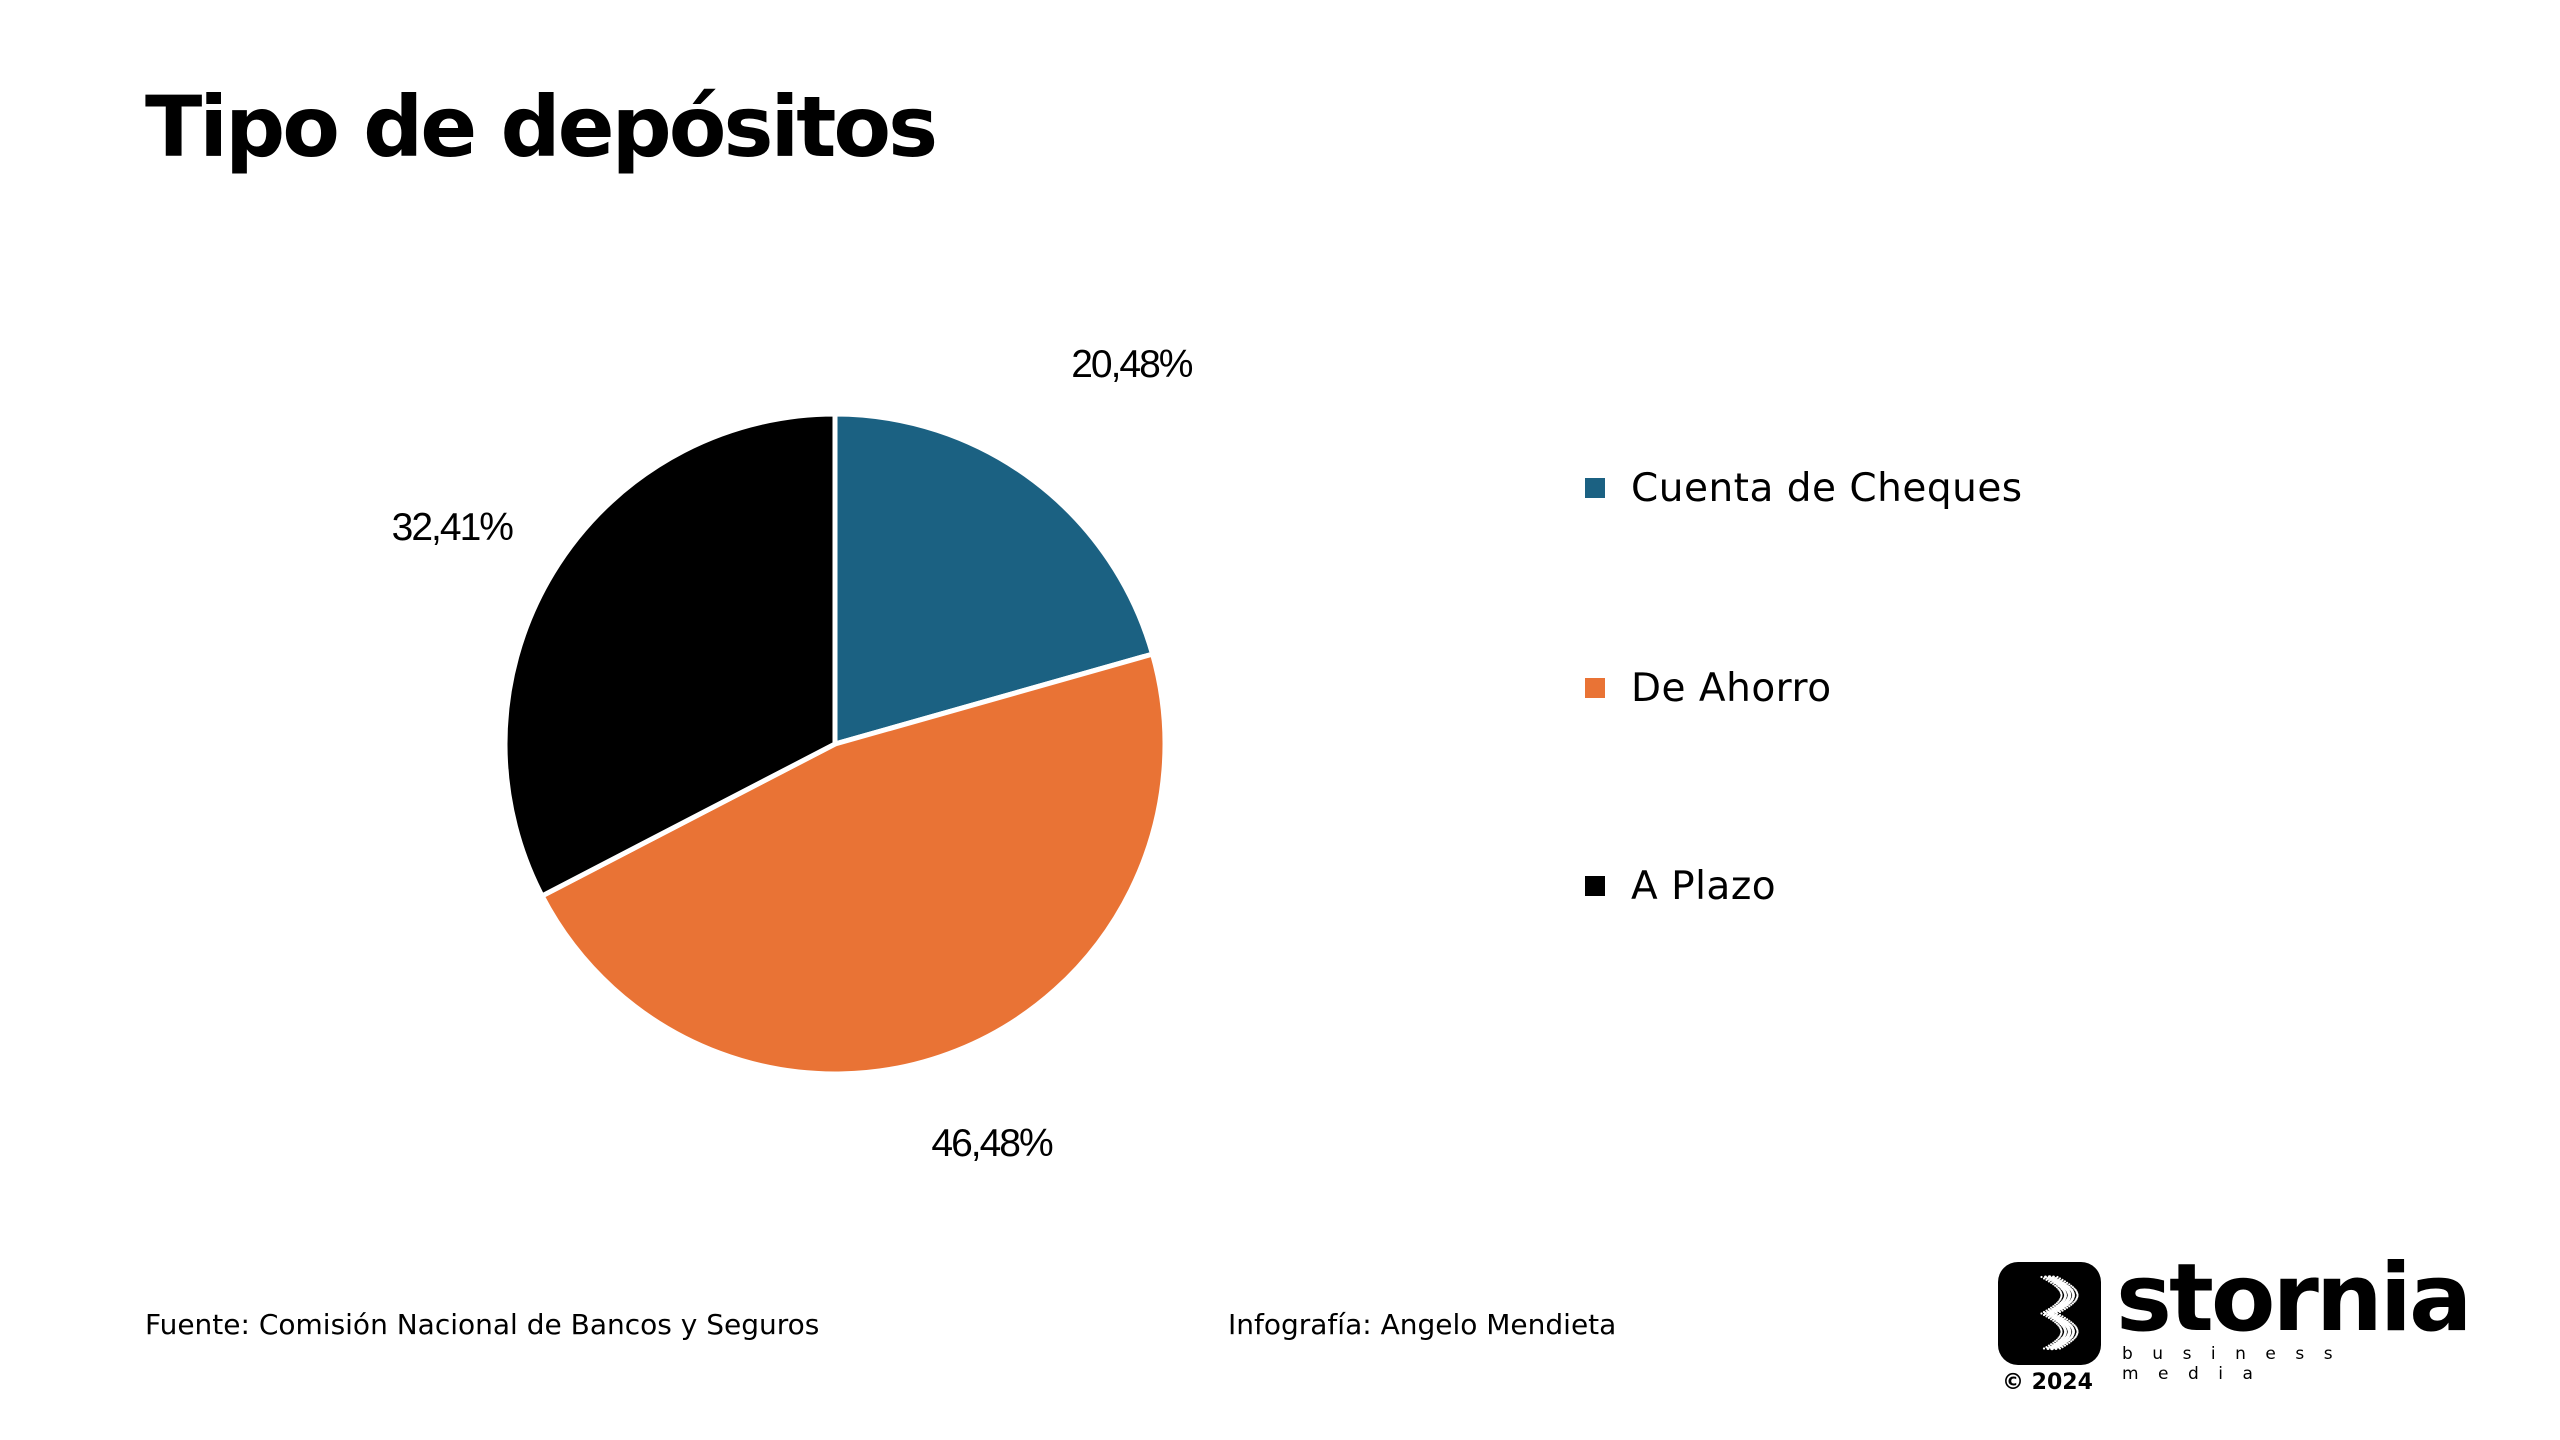  I want to click on logo-wordmark: stornia, so click(2294, 1298).